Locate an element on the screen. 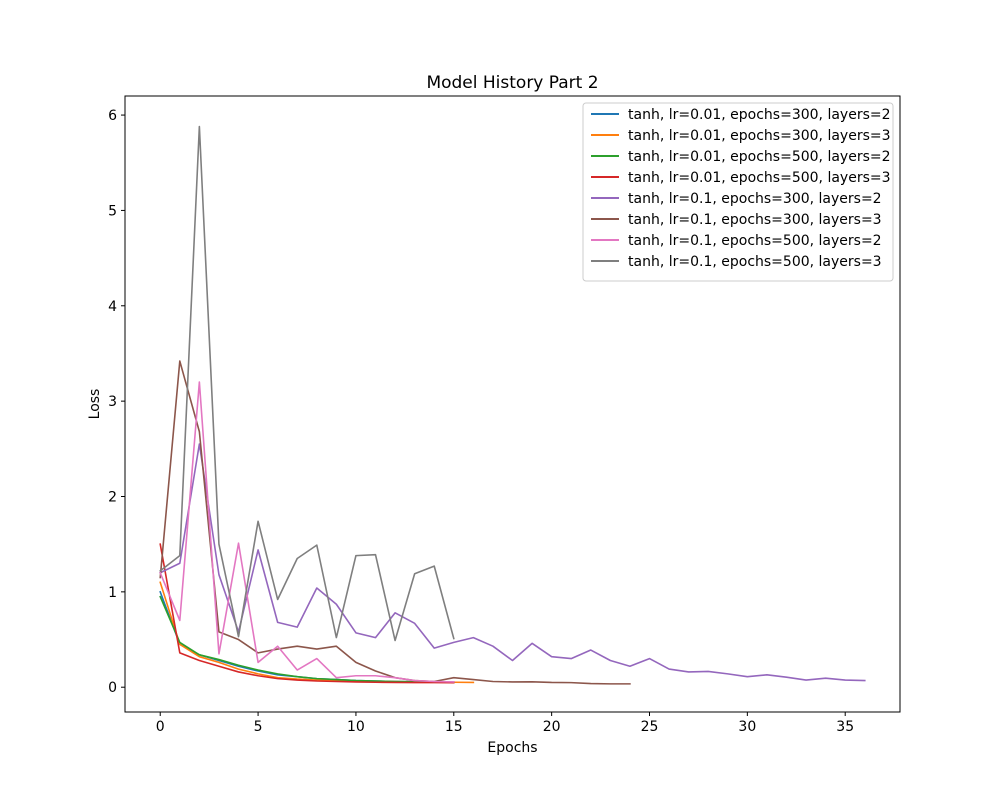 The image size is (1000, 800). x-axis-label: Epochs is located at coordinates (512, 748).